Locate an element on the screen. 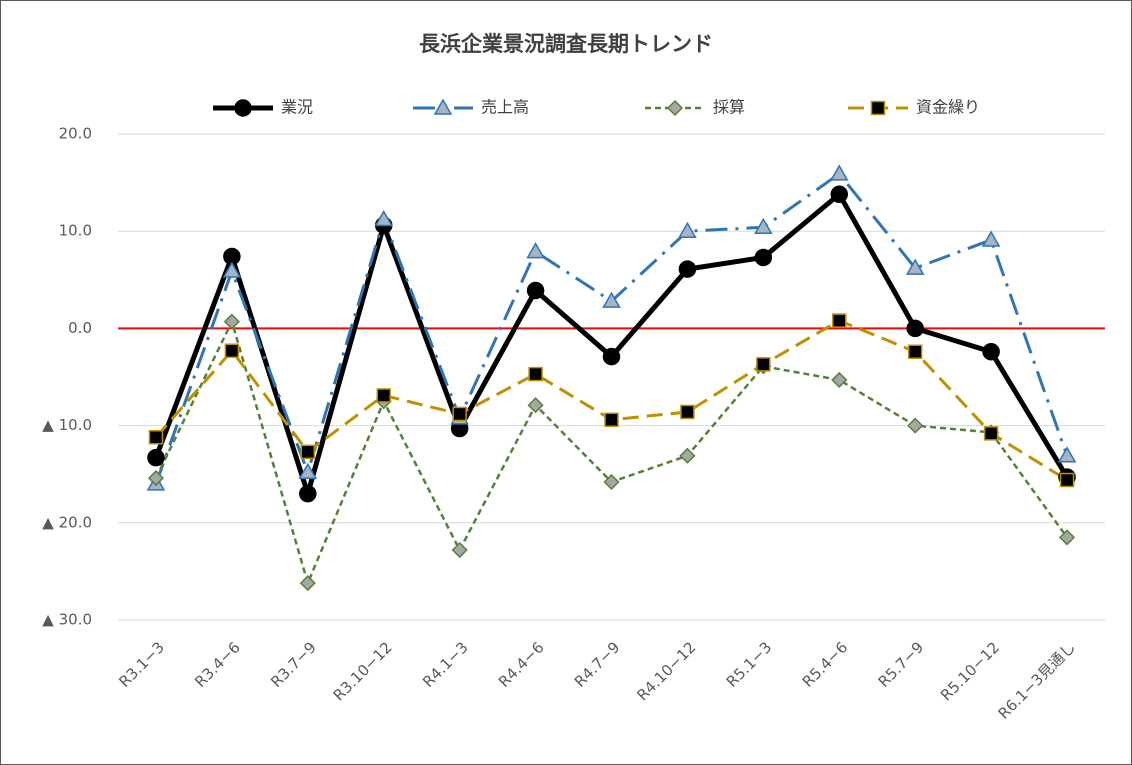 Image resolution: width=1132 pixels, height=765 pixels. legend-text: 資金繰り is located at coordinates (948, 107).